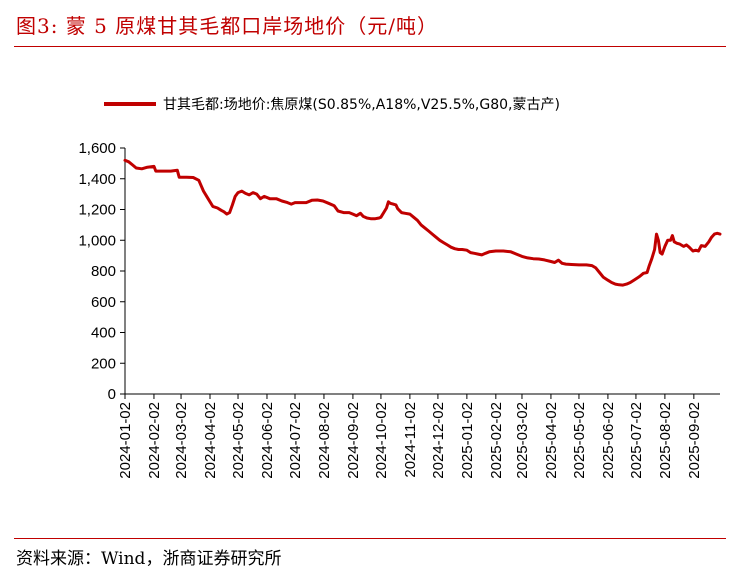 The height and width of the screenshot is (578, 737). What do you see at coordinates (103, 302) in the screenshot?
I see `y-tick-label: 600` at bounding box center [103, 302].